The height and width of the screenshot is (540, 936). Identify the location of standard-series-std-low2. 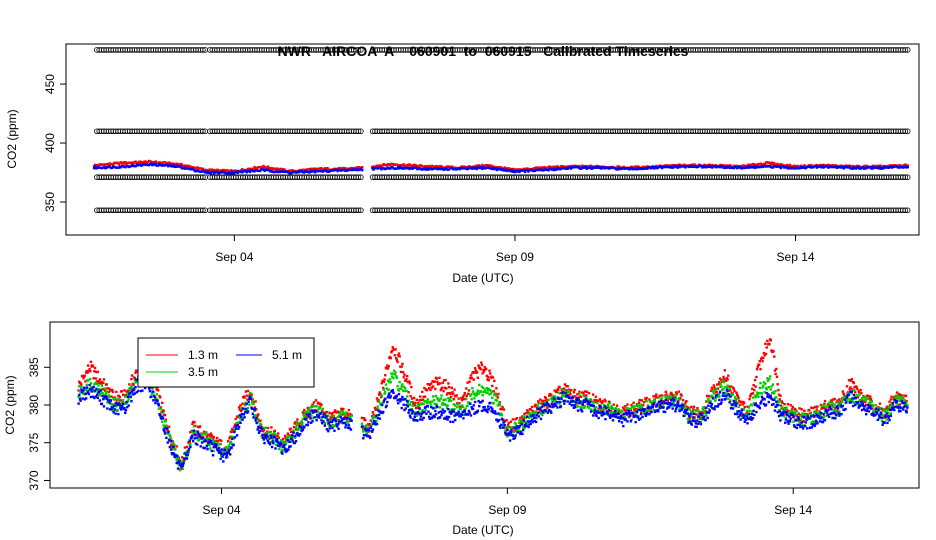
(502, 177).